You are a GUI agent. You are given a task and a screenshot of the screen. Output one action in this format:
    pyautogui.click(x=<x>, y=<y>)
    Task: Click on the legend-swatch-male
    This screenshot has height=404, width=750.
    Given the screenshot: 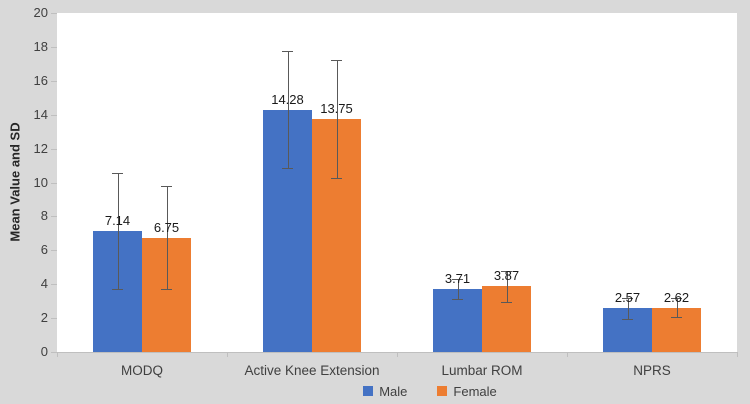 What is the action you would take?
    pyautogui.click(x=368, y=391)
    